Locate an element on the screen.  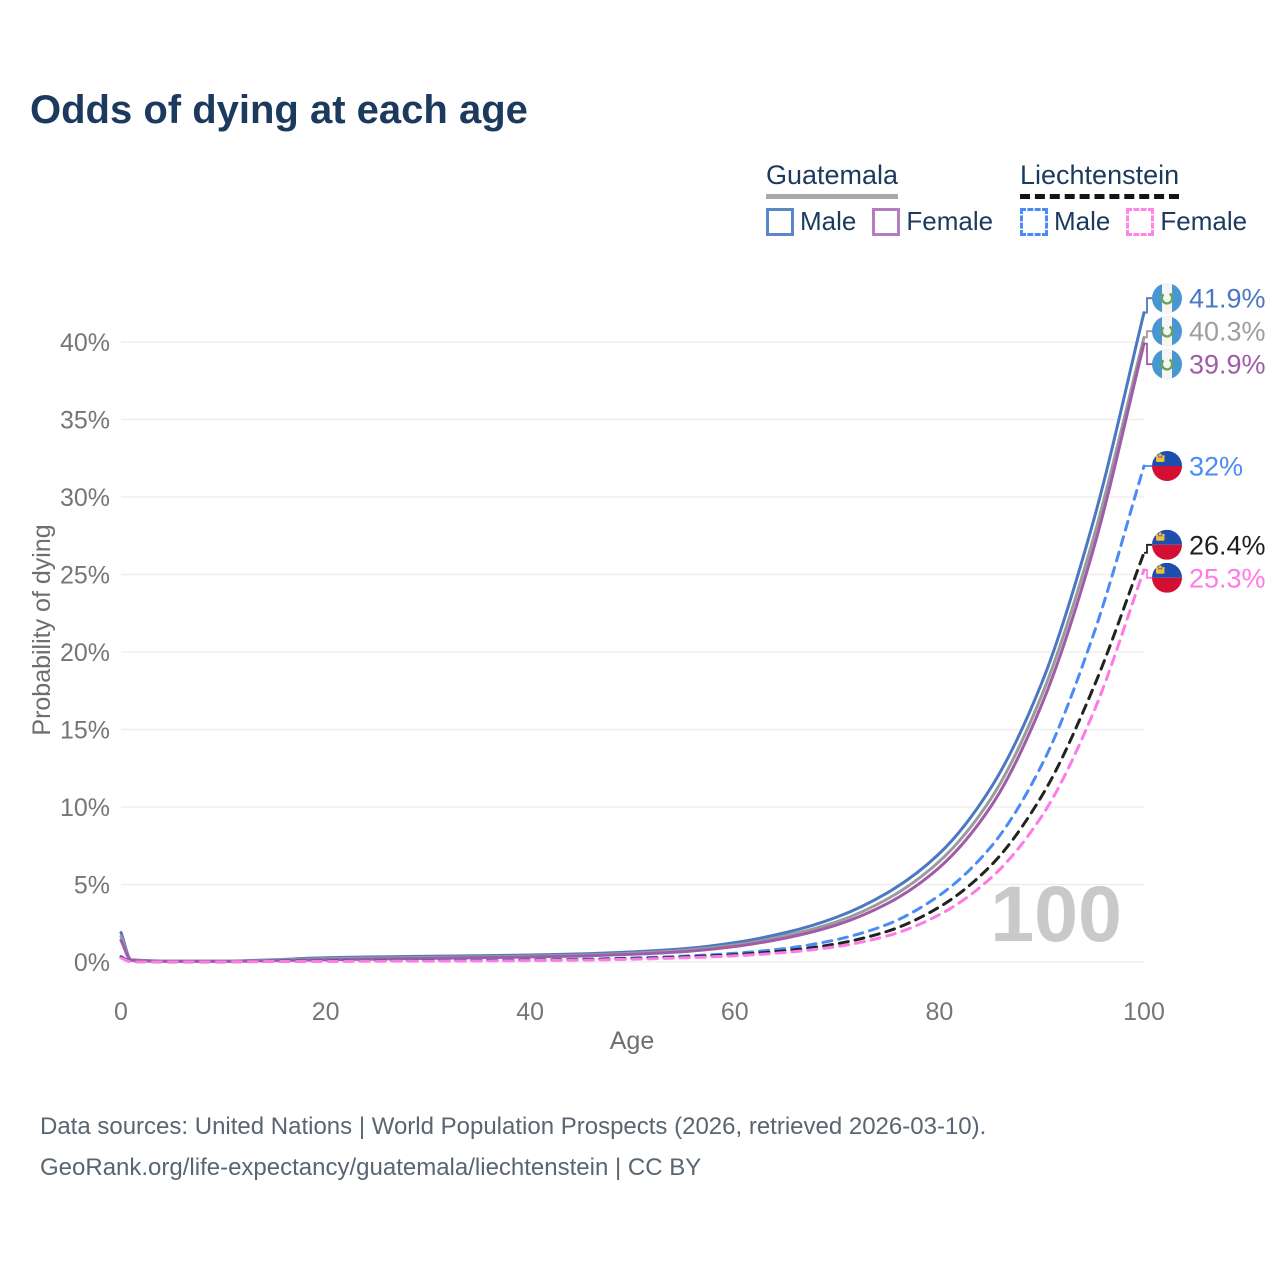
end-label-leader-guatemala-male is located at coordinates (1148, 305).